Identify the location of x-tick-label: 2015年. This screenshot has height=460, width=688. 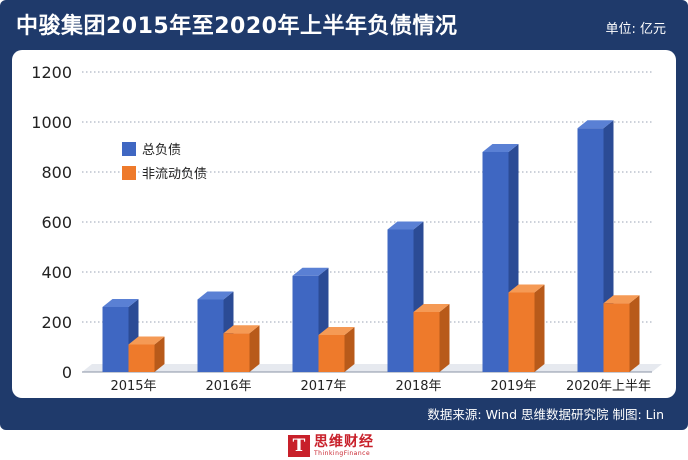
(133, 386).